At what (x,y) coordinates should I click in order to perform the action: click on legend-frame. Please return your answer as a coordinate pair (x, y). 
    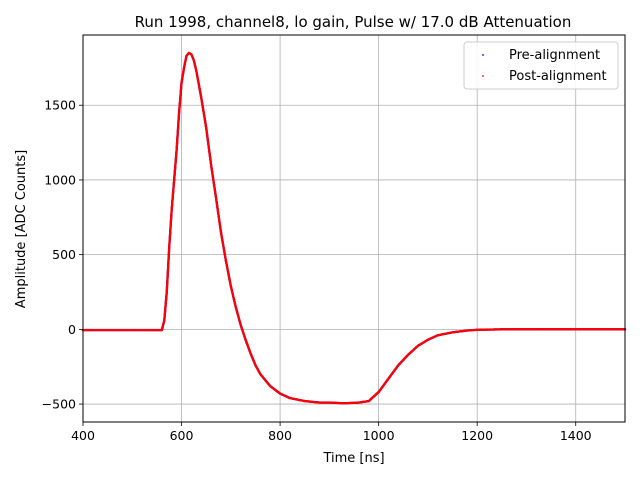
    Looking at the image, I should click on (541, 65).